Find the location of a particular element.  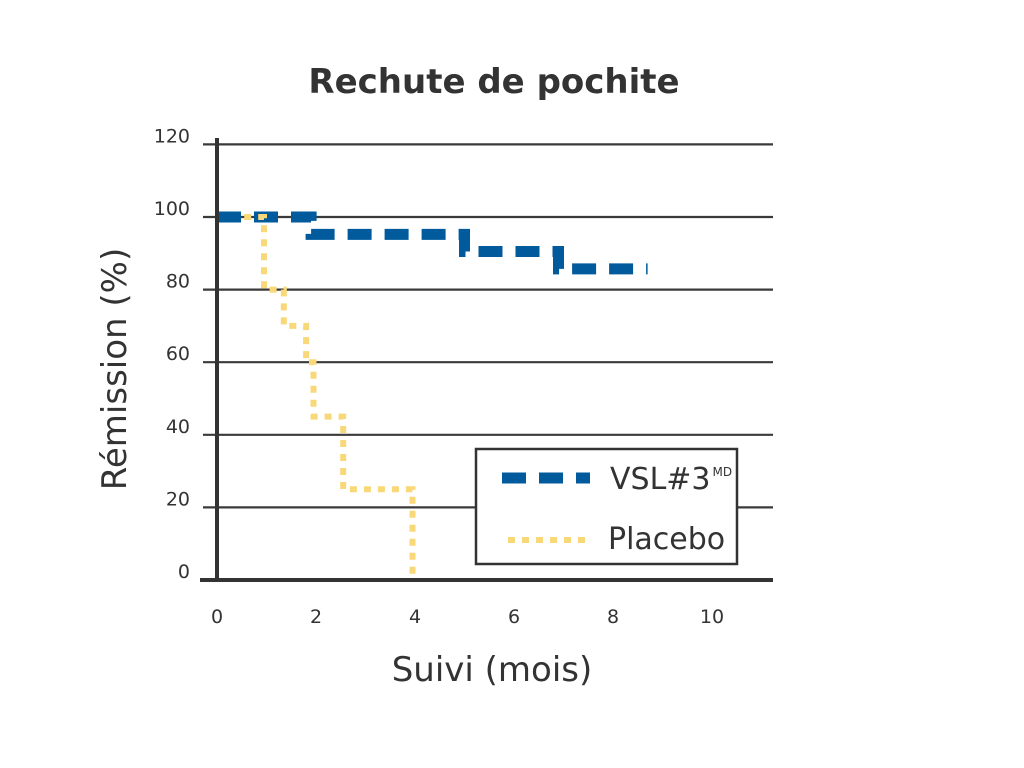

y-tick-label-20: 20 is located at coordinates (178, 499).